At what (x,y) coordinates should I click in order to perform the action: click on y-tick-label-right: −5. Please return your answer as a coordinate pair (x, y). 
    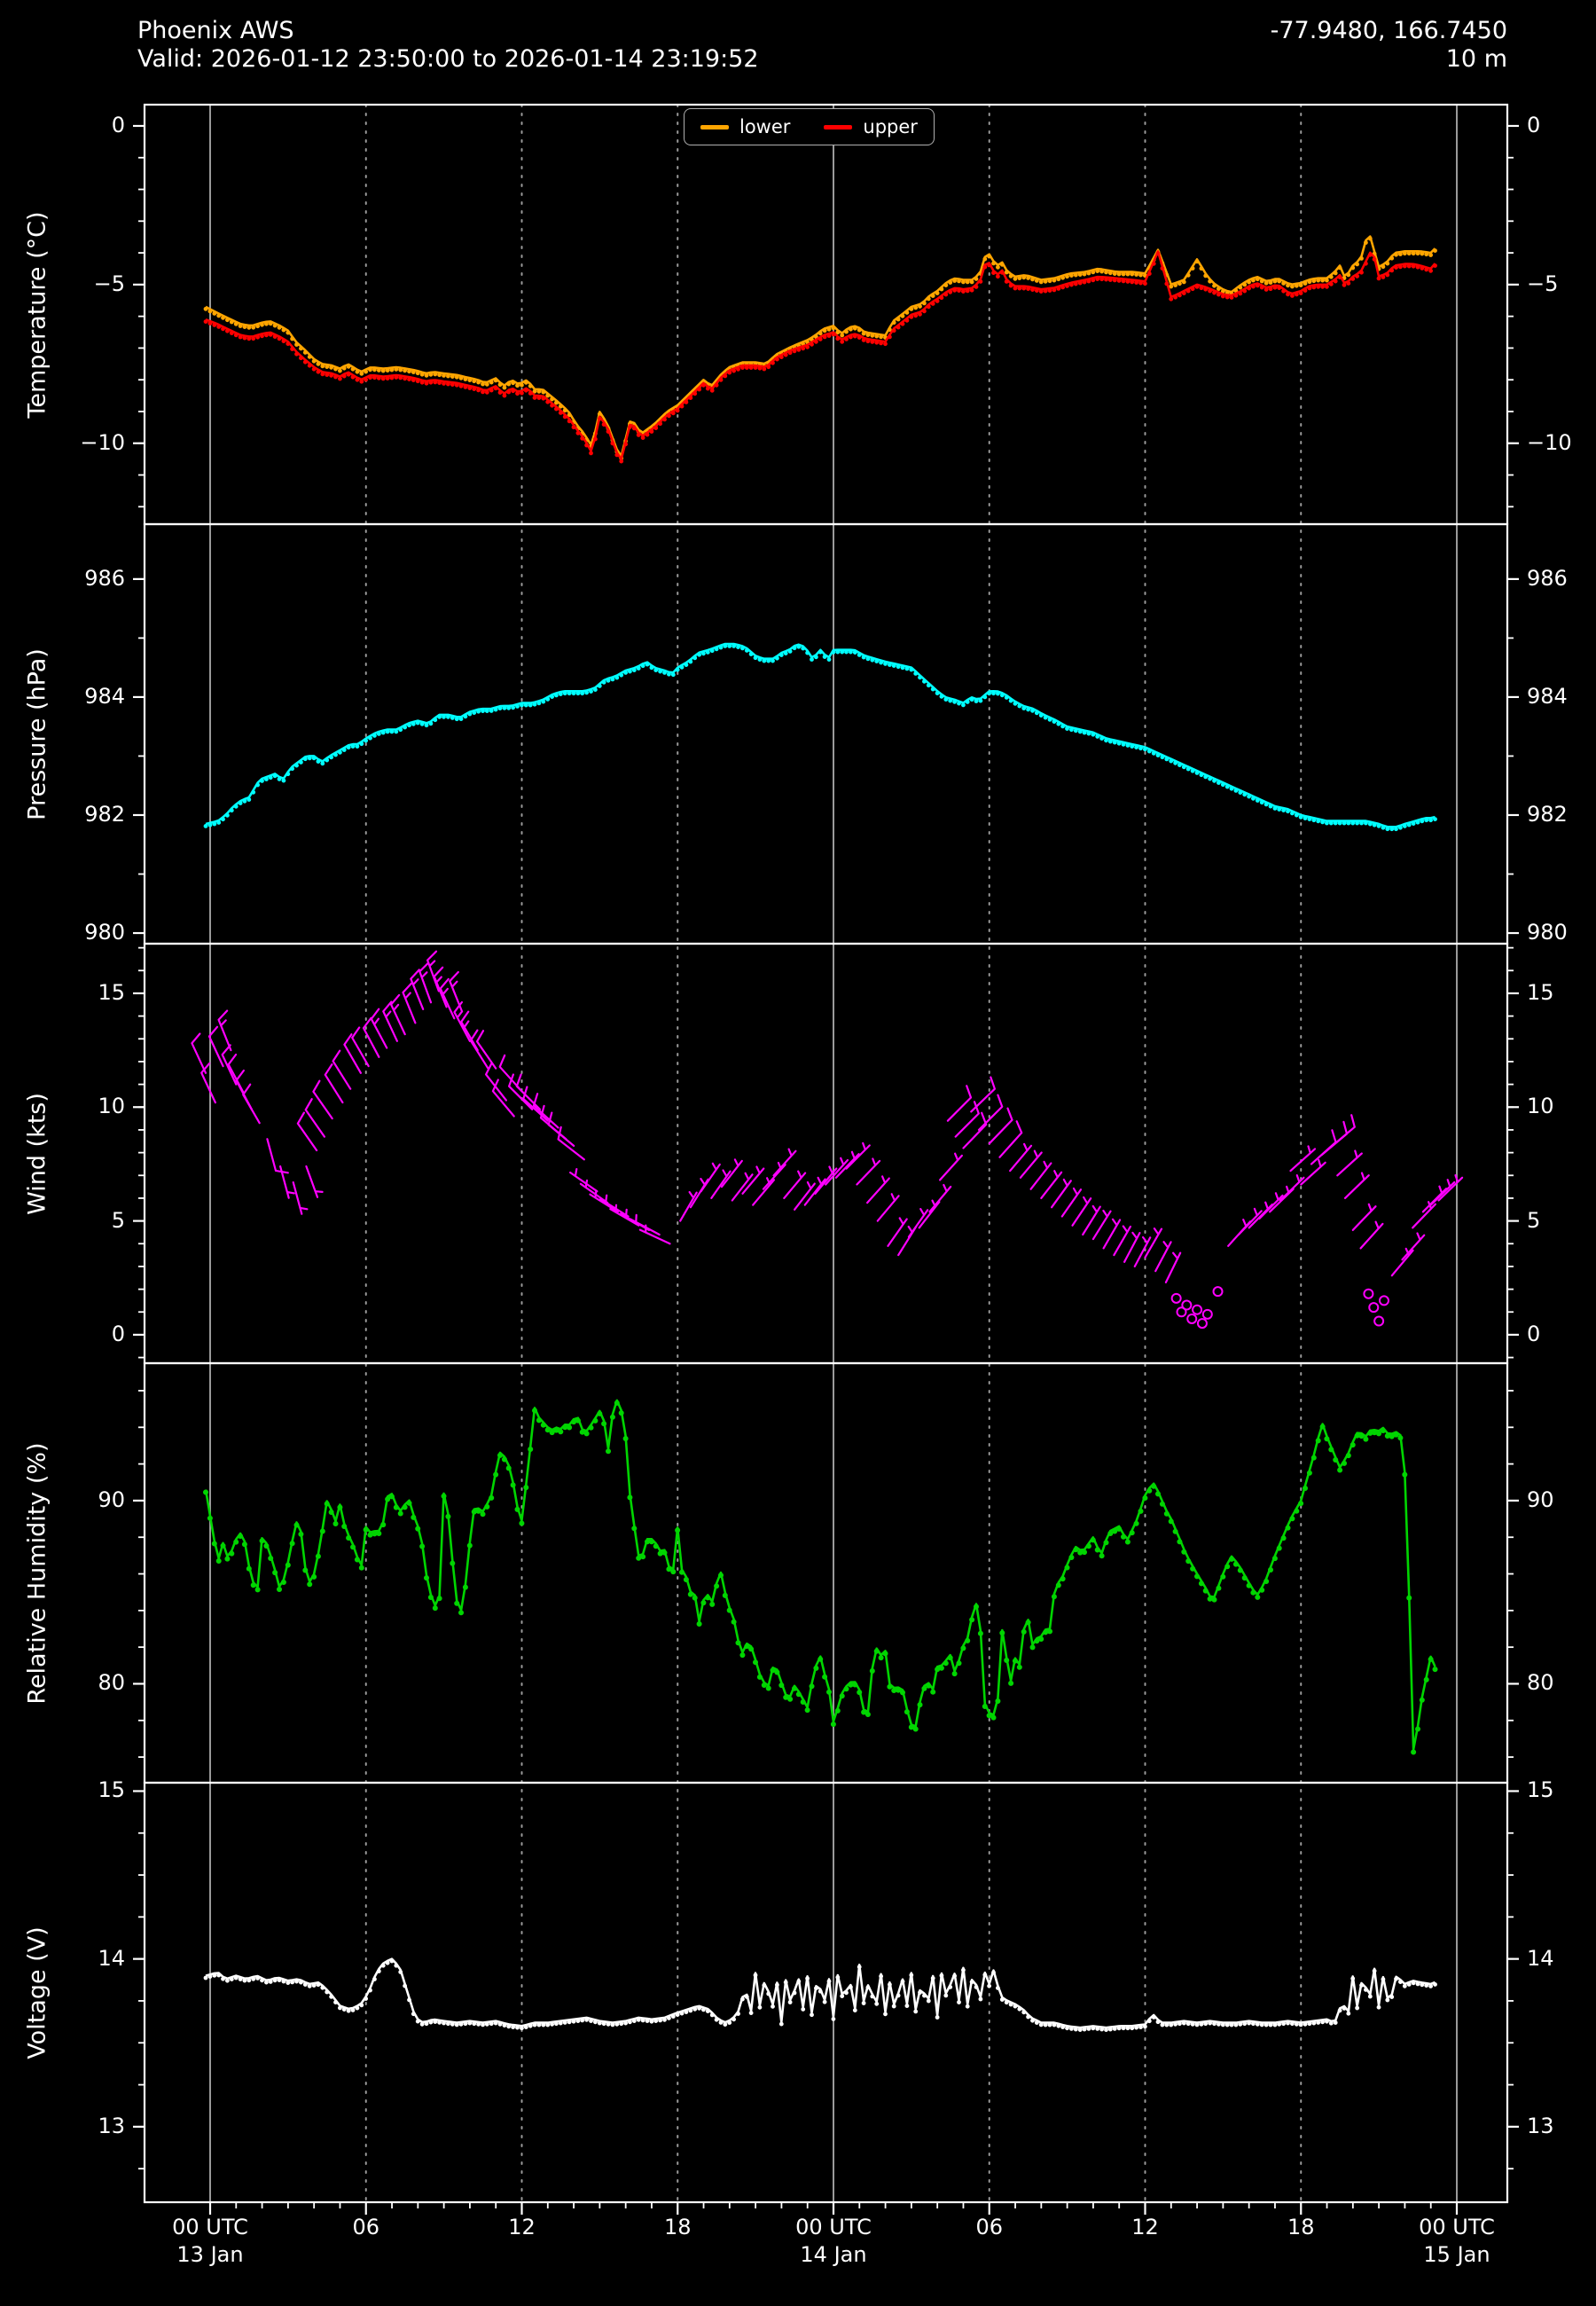
    Looking at the image, I should click on (1543, 283).